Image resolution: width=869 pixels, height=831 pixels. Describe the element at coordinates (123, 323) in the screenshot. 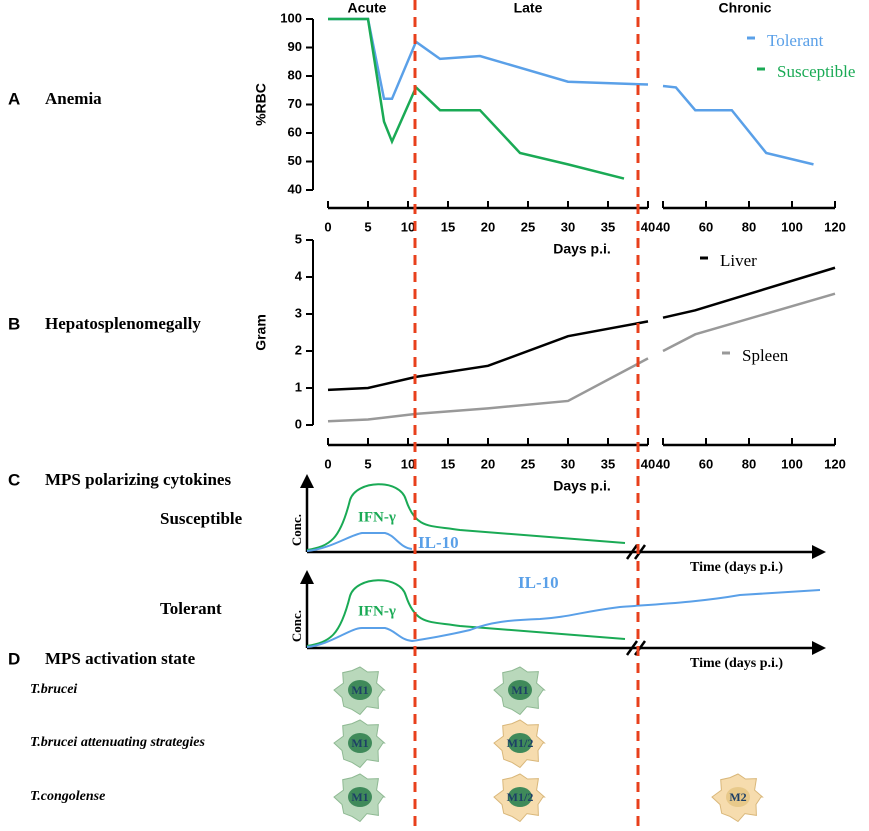

I see `panel-title: Hepatosplenomegally` at that location.